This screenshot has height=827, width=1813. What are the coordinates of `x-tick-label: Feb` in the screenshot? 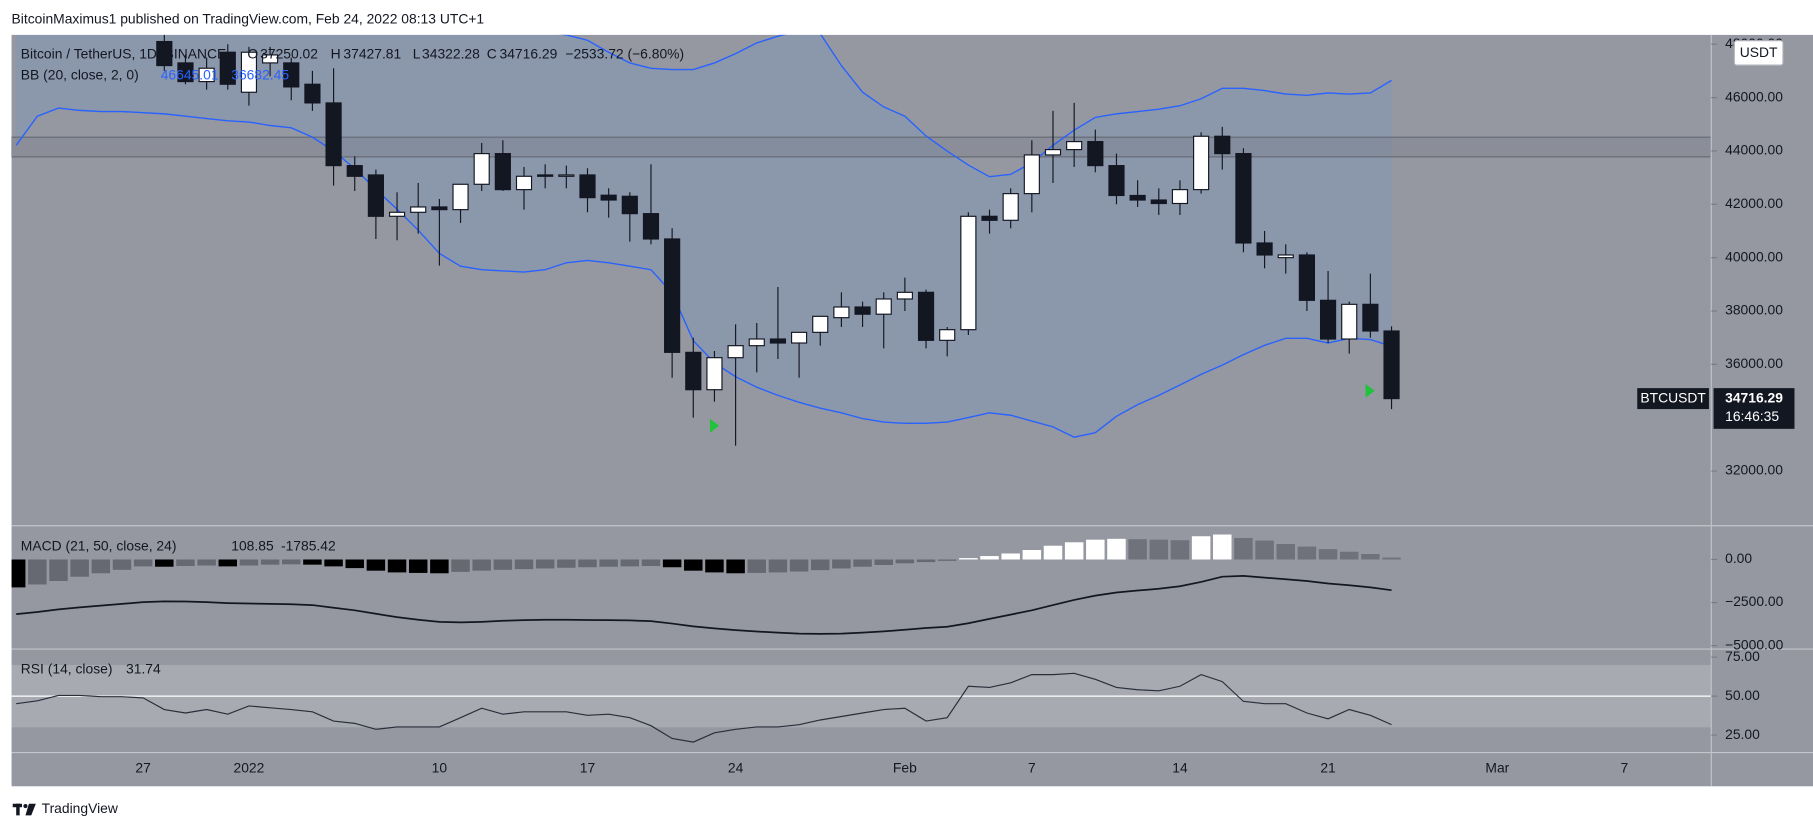 It's located at (905, 767).